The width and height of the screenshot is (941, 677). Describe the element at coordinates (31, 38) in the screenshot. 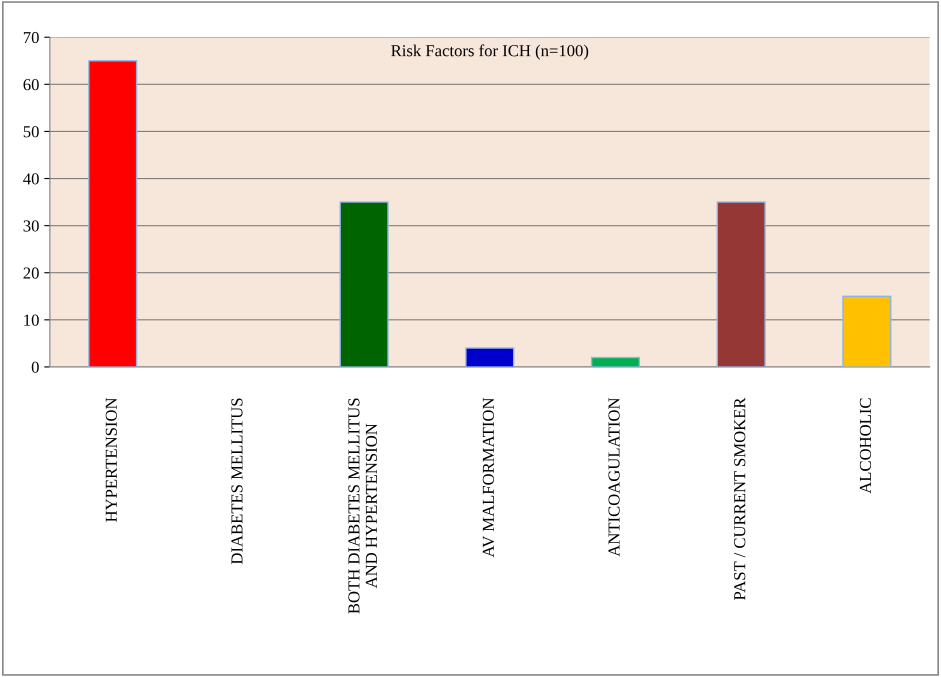

I see `y-tick-label: 70` at that location.